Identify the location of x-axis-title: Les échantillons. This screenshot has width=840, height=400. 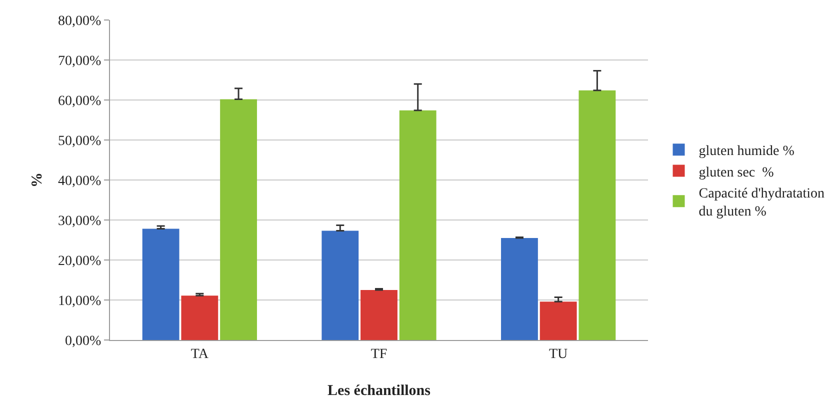
(379, 391).